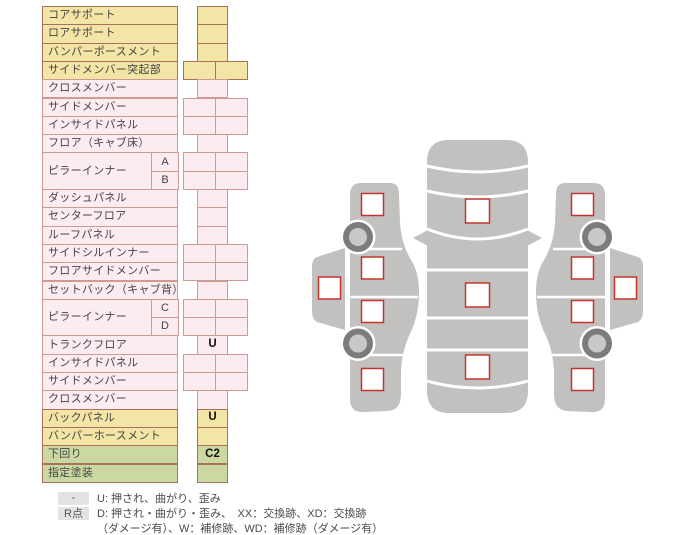  I want to click on legend-key-dash: -, so click(73, 498).